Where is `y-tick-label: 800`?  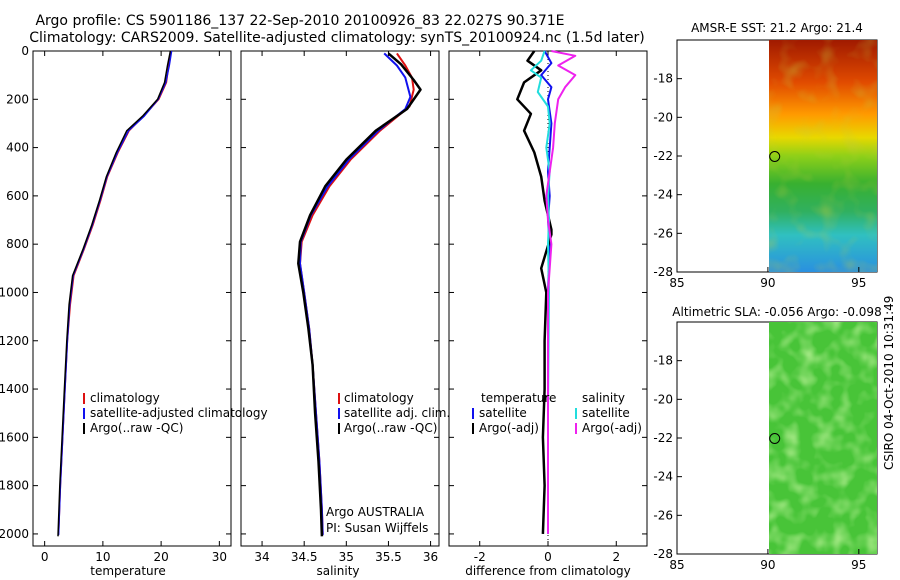
y-tick-label: 800 is located at coordinates (17, 244).